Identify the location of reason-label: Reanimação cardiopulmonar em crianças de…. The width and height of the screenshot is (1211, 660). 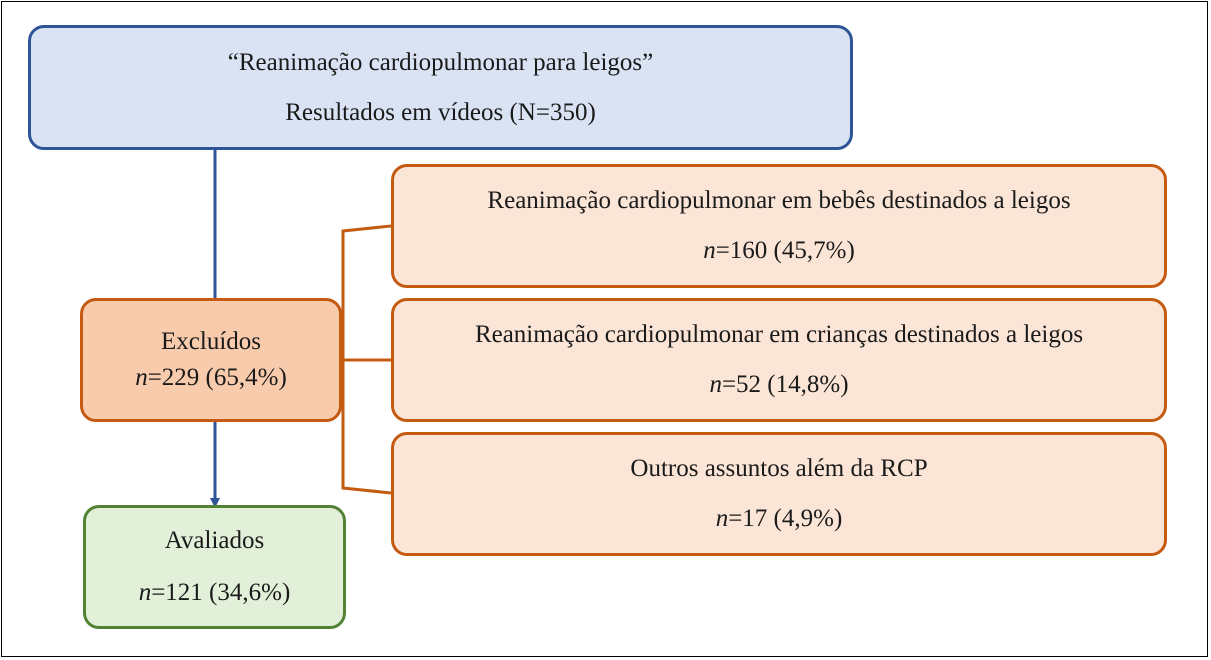
(779, 334).